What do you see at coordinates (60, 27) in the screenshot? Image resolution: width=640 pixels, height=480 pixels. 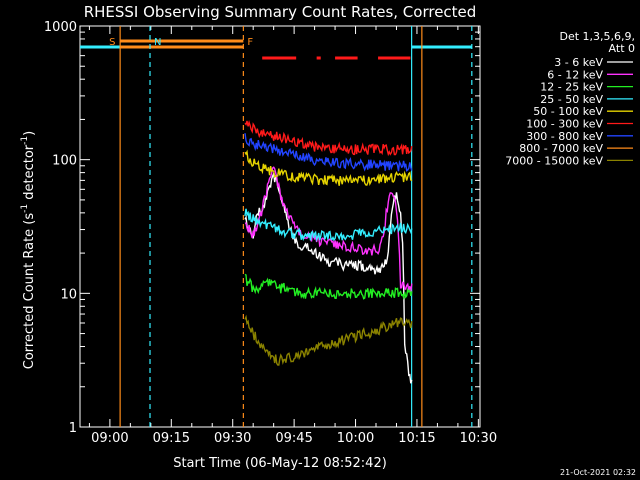 I see `y-tick-label: 1000` at bounding box center [60, 27].